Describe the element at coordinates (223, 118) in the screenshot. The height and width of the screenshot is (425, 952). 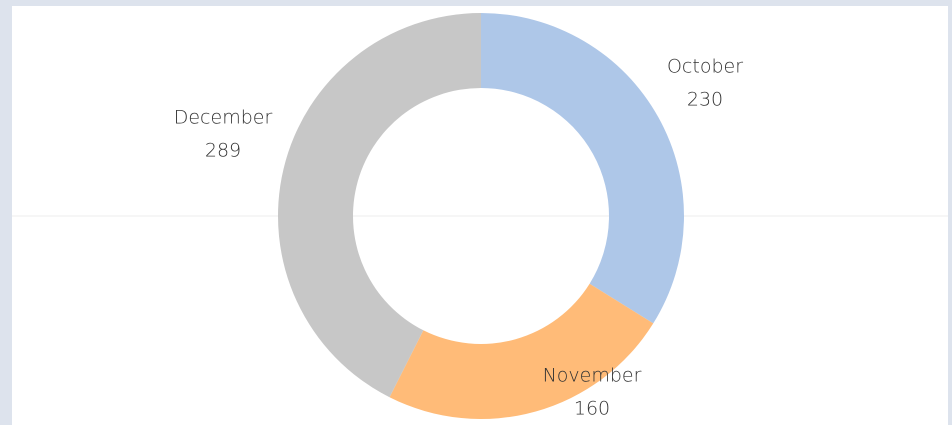
I see `slice-label: December` at that location.